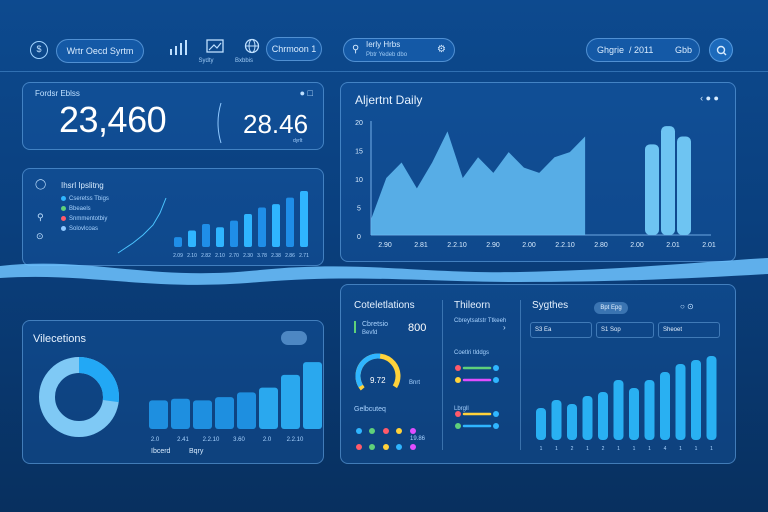  What do you see at coordinates (294, 49) in the screenshot?
I see `channel-selector: Chrmoon 1` at bounding box center [294, 49].